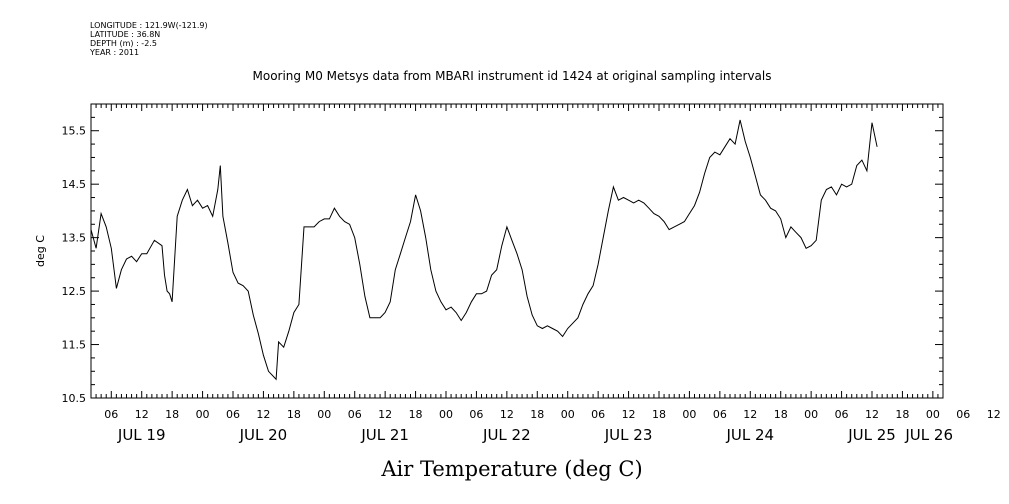 The width and height of the screenshot is (1009, 504). Describe the element at coordinates (384, 435) in the screenshot. I see `x-date-label: JUL 21` at that location.